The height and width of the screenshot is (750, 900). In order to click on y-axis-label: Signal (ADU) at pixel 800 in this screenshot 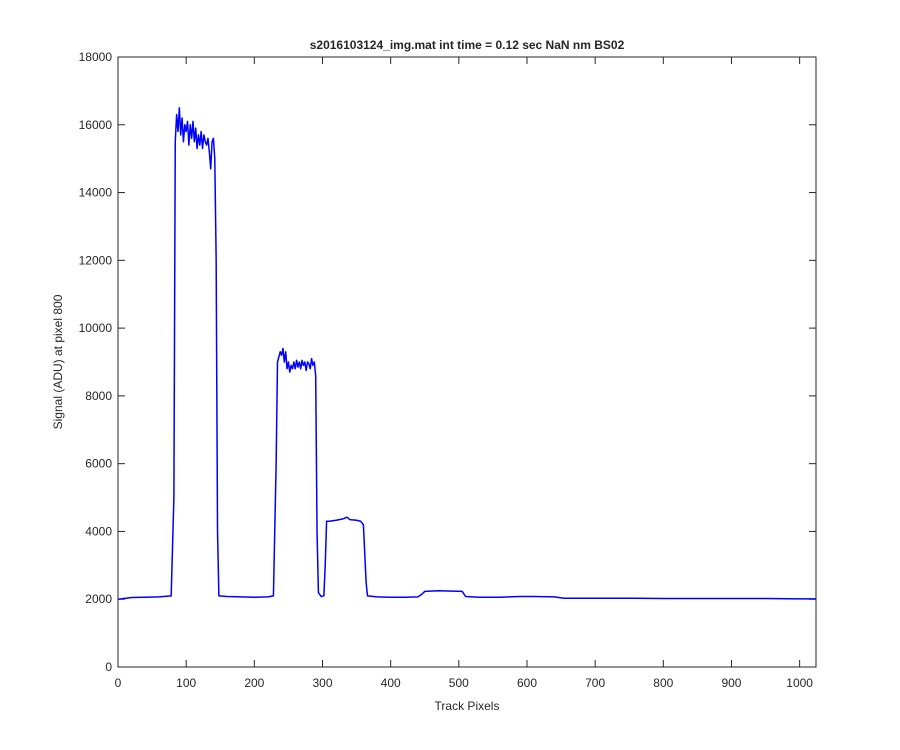, I will do `click(58, 361)`.